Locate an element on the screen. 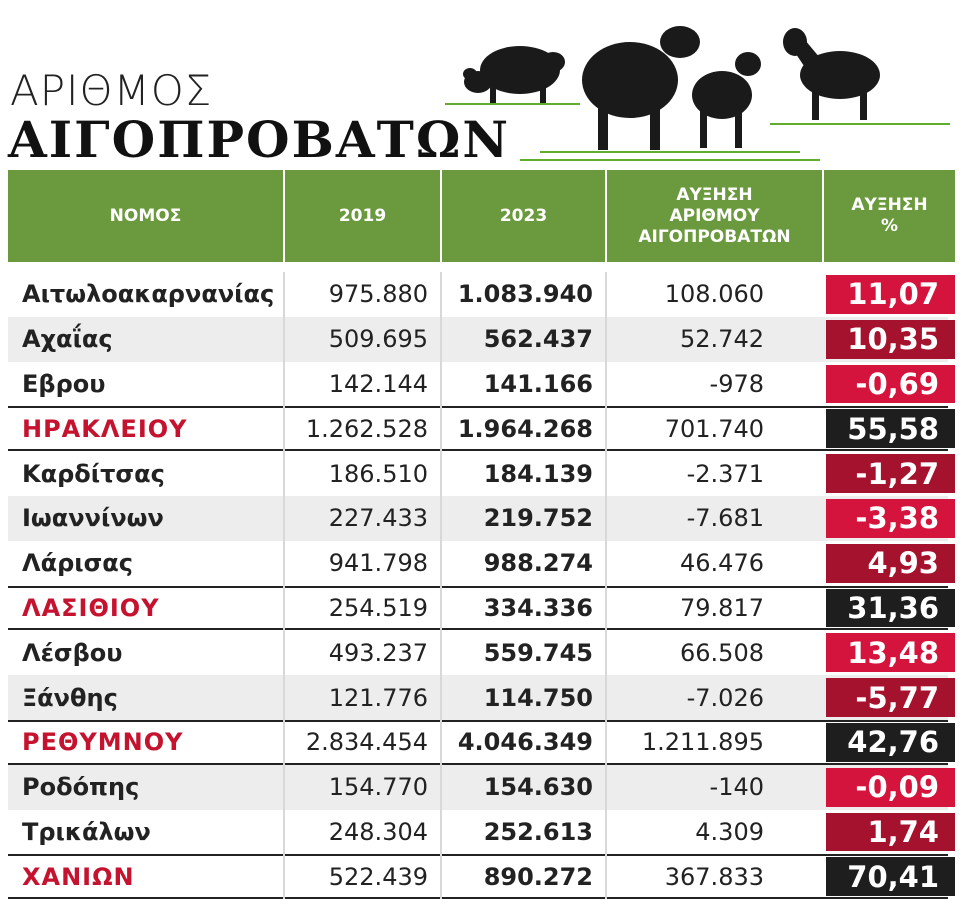 Image resolution: width=980 pixels, height=923 pixels. value-cell: 1.964.268 is located at coordinates (525, 428).